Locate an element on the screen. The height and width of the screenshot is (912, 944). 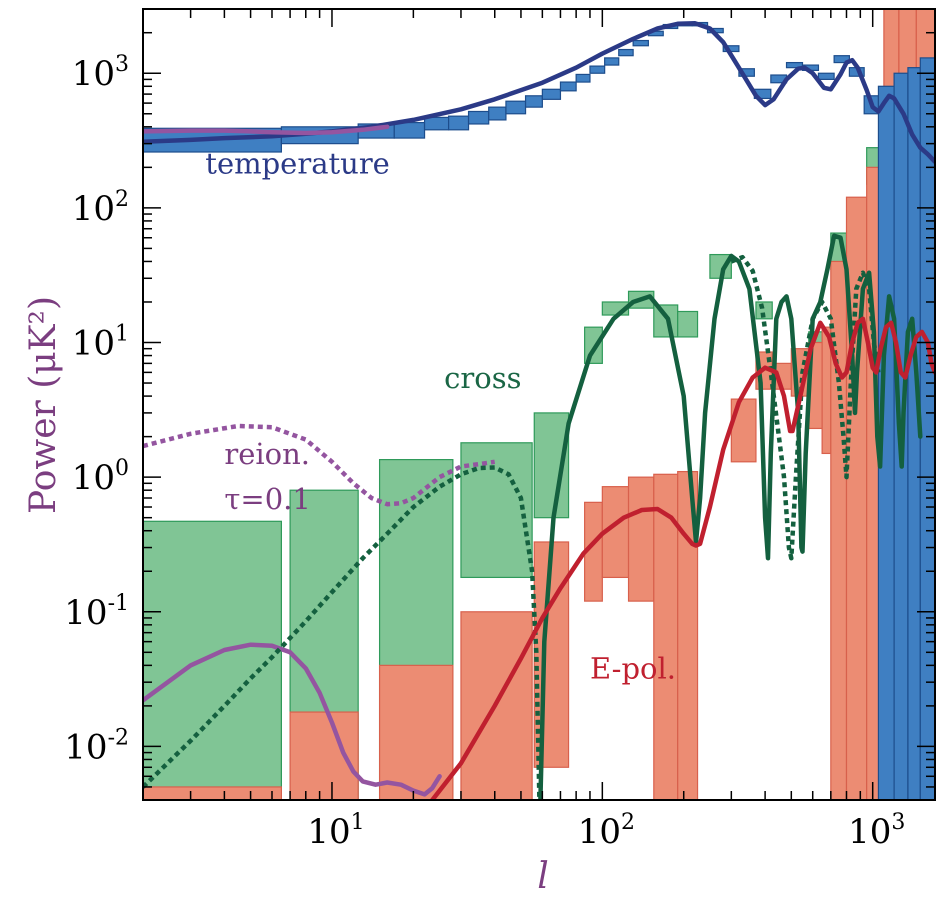
x-tick-label-3: 103 is located at coordinates (876, 831).